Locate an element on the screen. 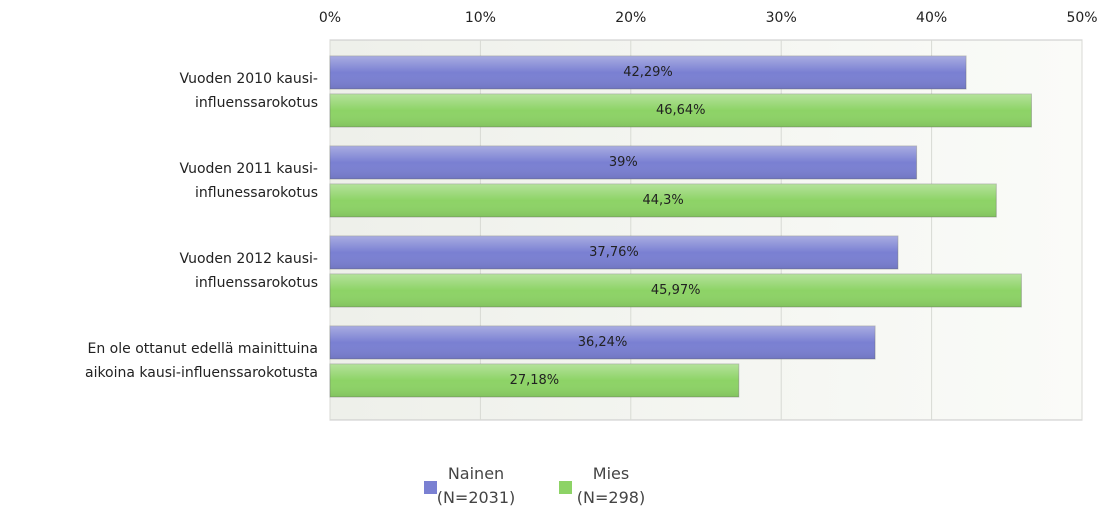 This screenshot has height=519, width=1108. value-label: 42,29% is located at coordinates (648, 72).